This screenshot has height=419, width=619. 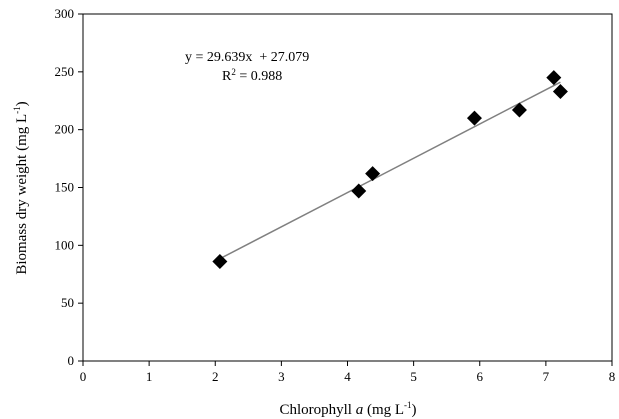 What do you see at coordinates (259, 76) in the screenshot?
I see `r-squared-value: = 0.988` at bounding box center [259, 76].